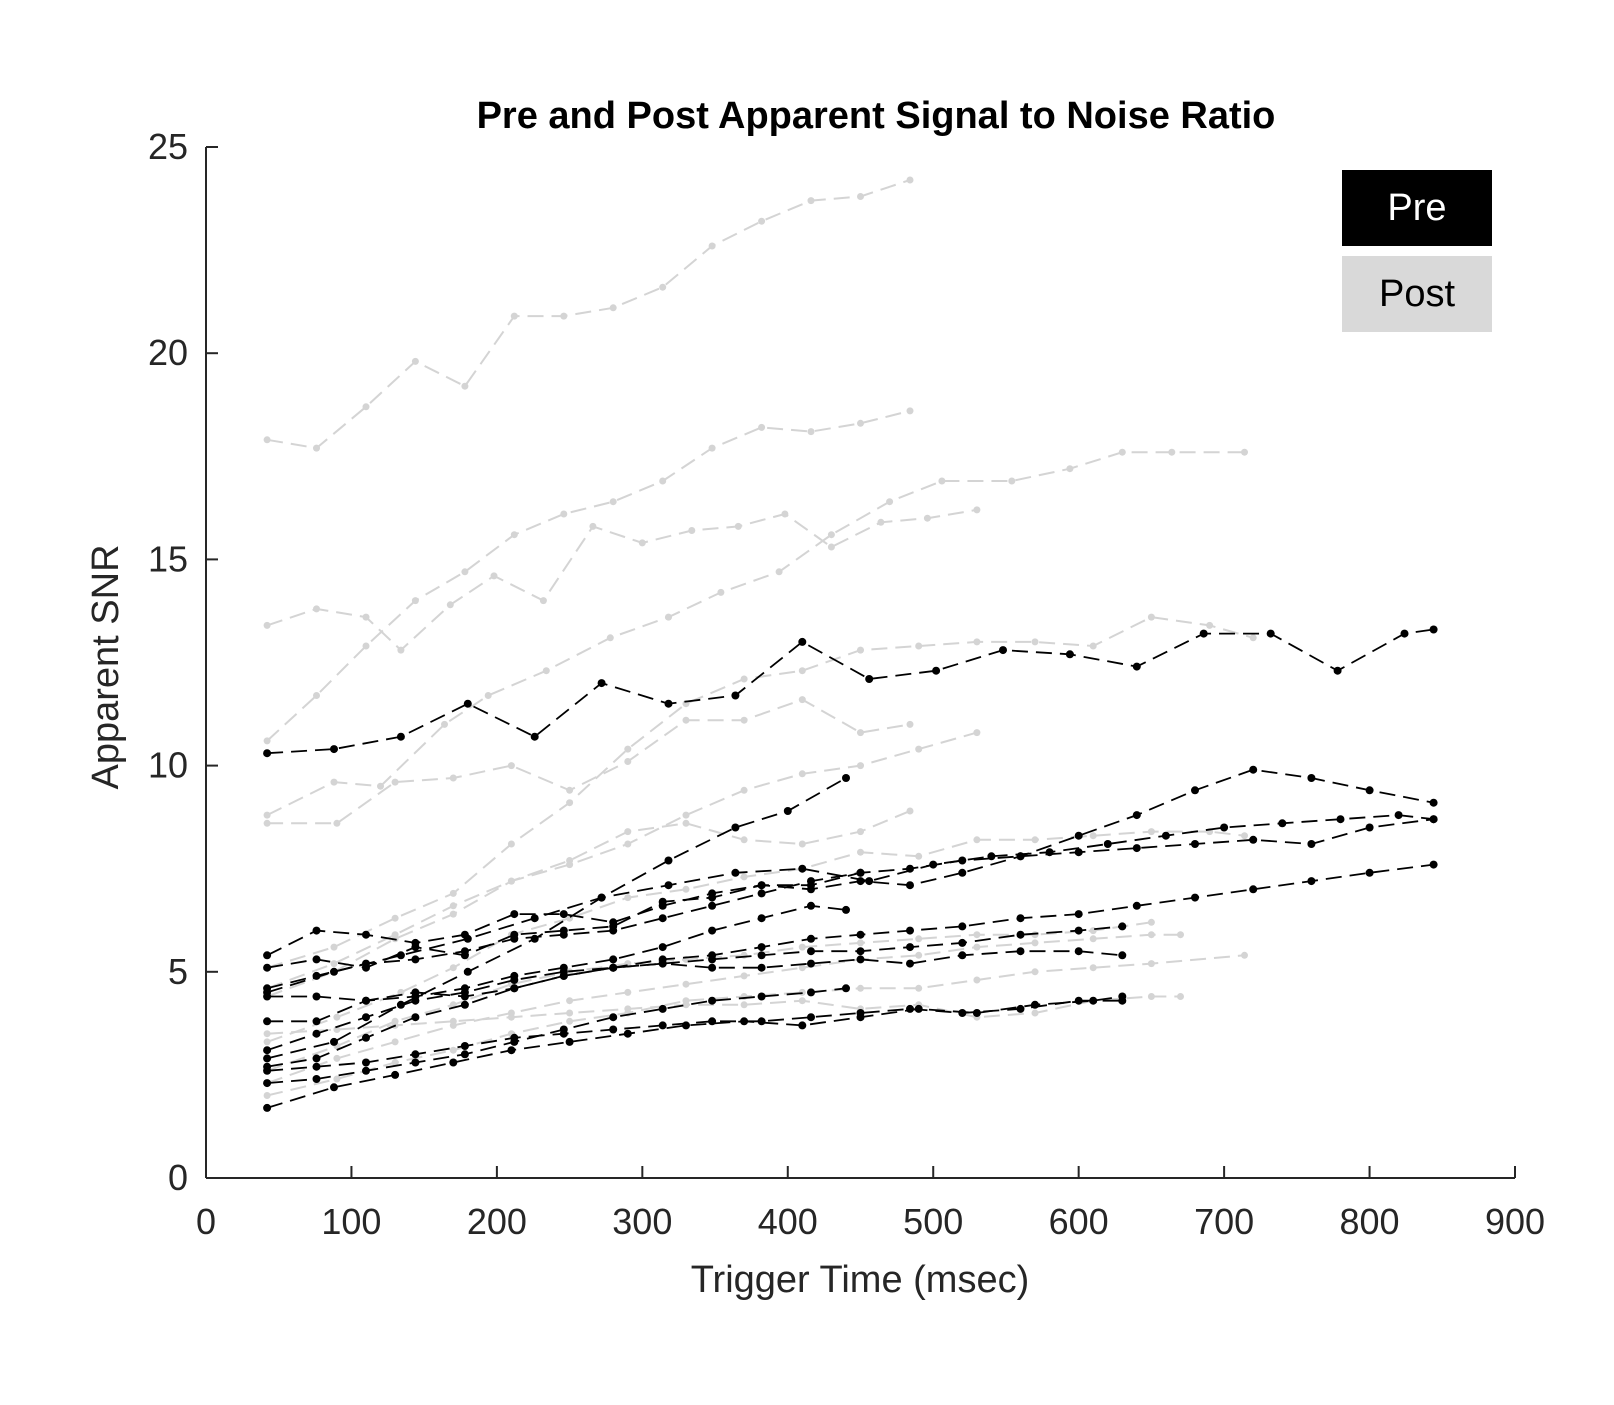 The image size is (1614, 1405). What do you see at coordinates (168, 765) in the screenshot?
I see `y-tick-label: 10` at bounding box center [168, 765].